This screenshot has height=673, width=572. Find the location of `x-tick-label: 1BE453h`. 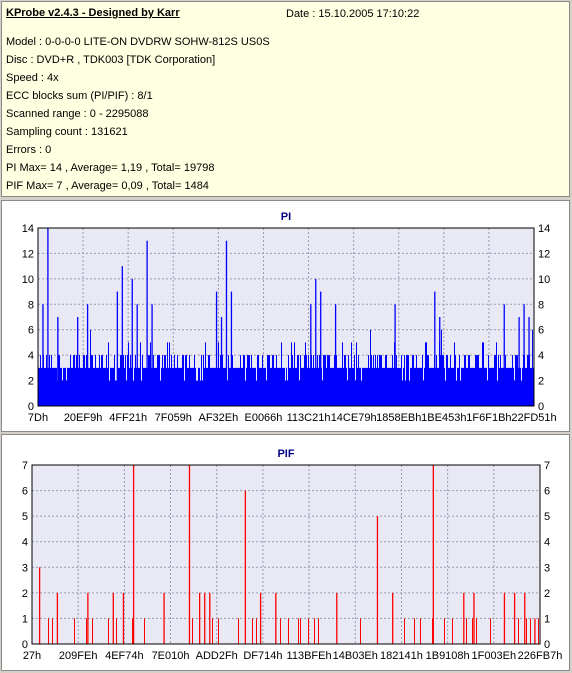

x-tick-label: 1BE453h is located at coordinates (443, 418).